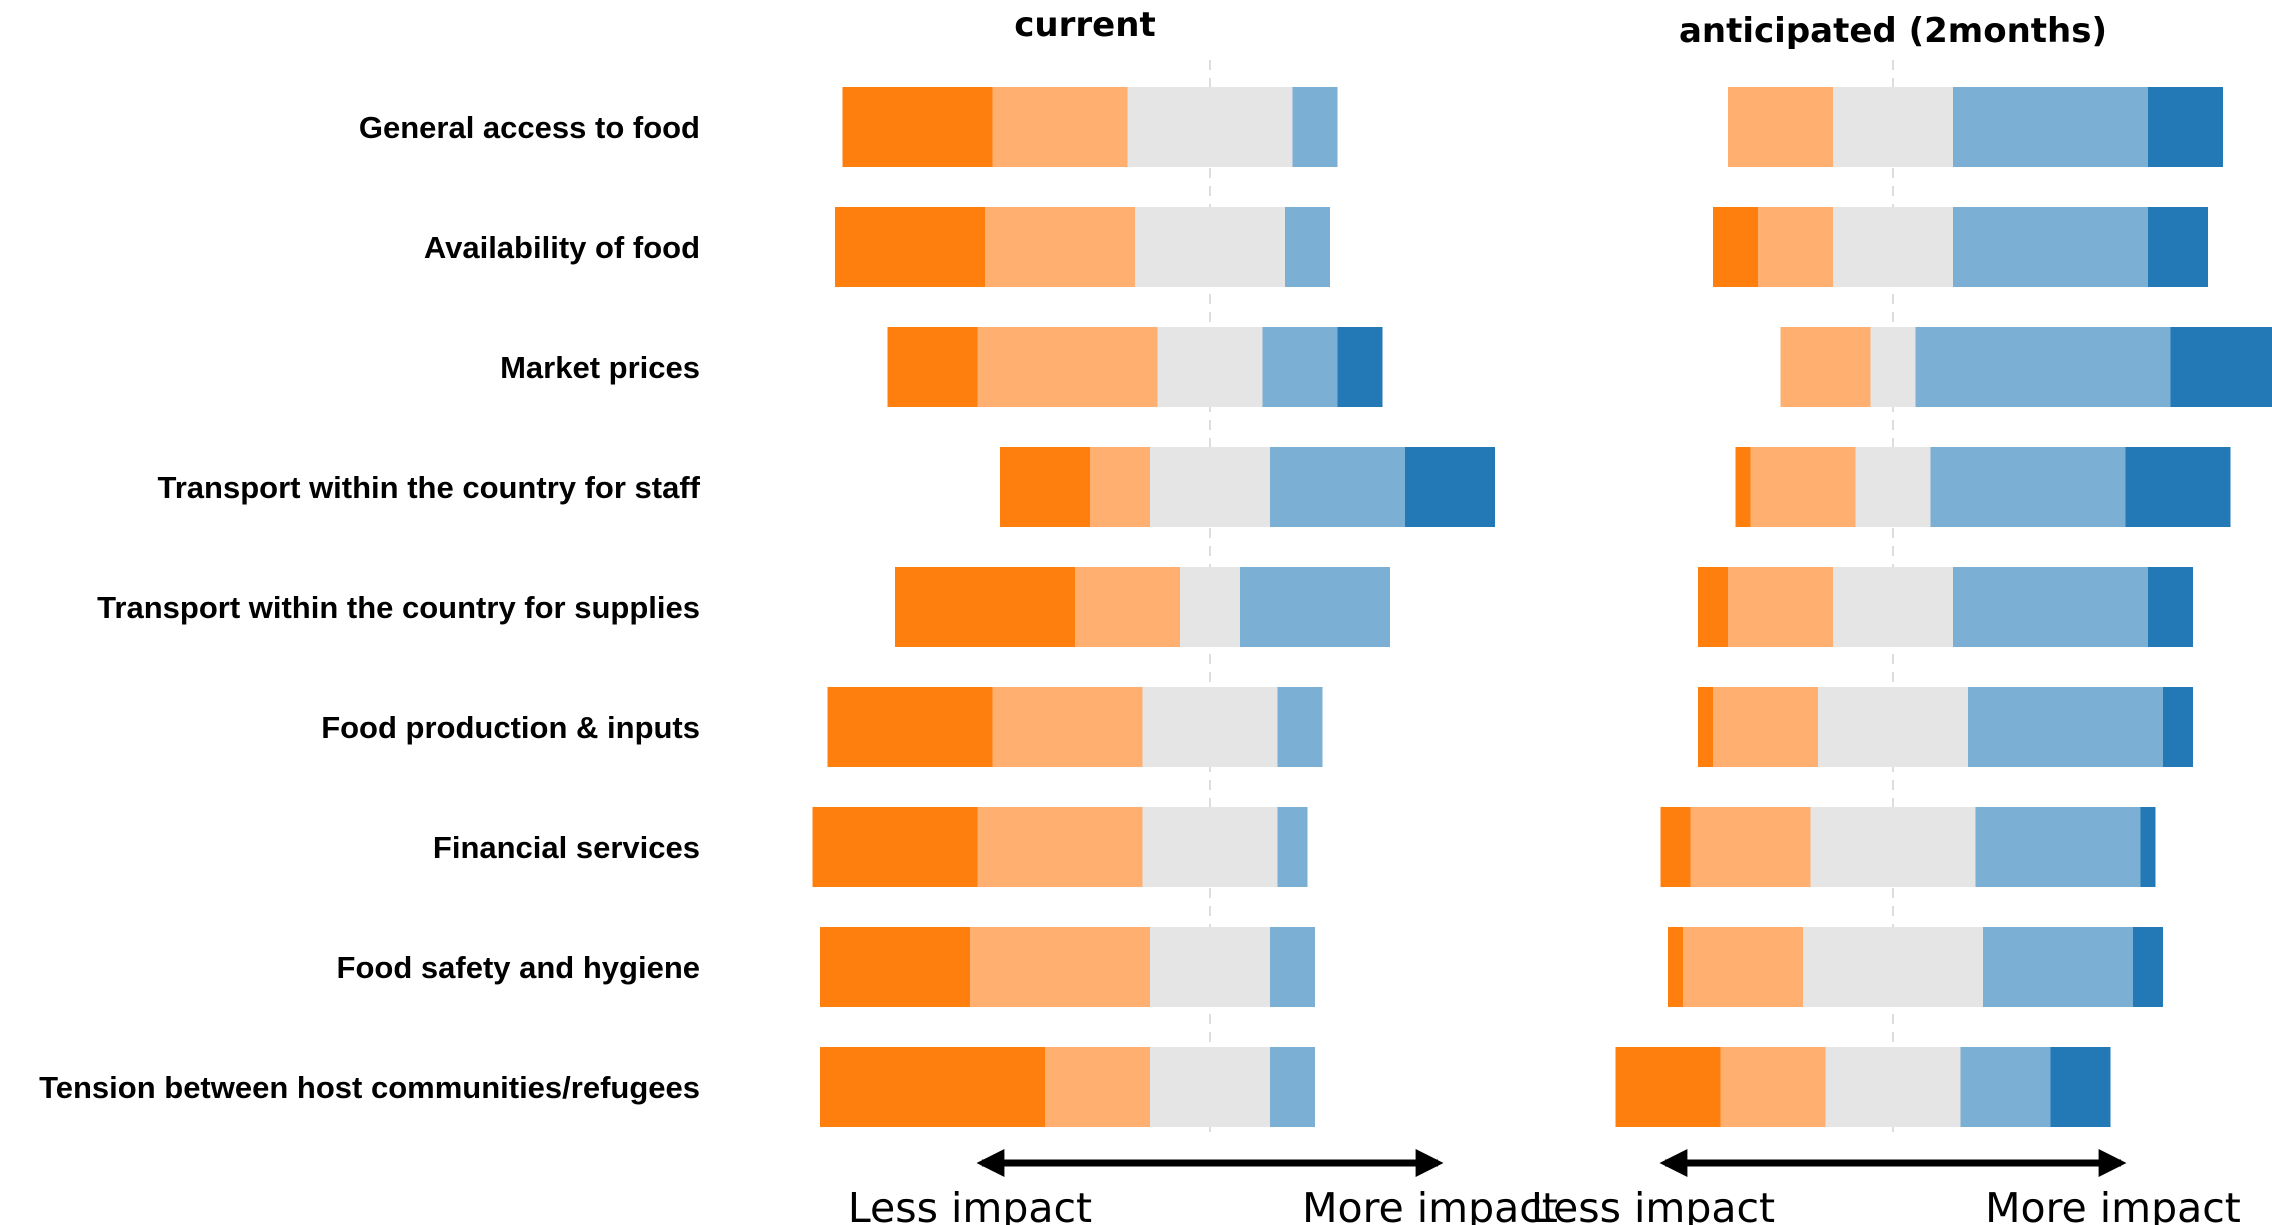 Image resolution: width=2272 pixels, height=1225 pixels. What do you see at coordinates (566, 847) in the screenshot?
I see `category-label-financial-services: Financial services` at bounding box center [566, 847].